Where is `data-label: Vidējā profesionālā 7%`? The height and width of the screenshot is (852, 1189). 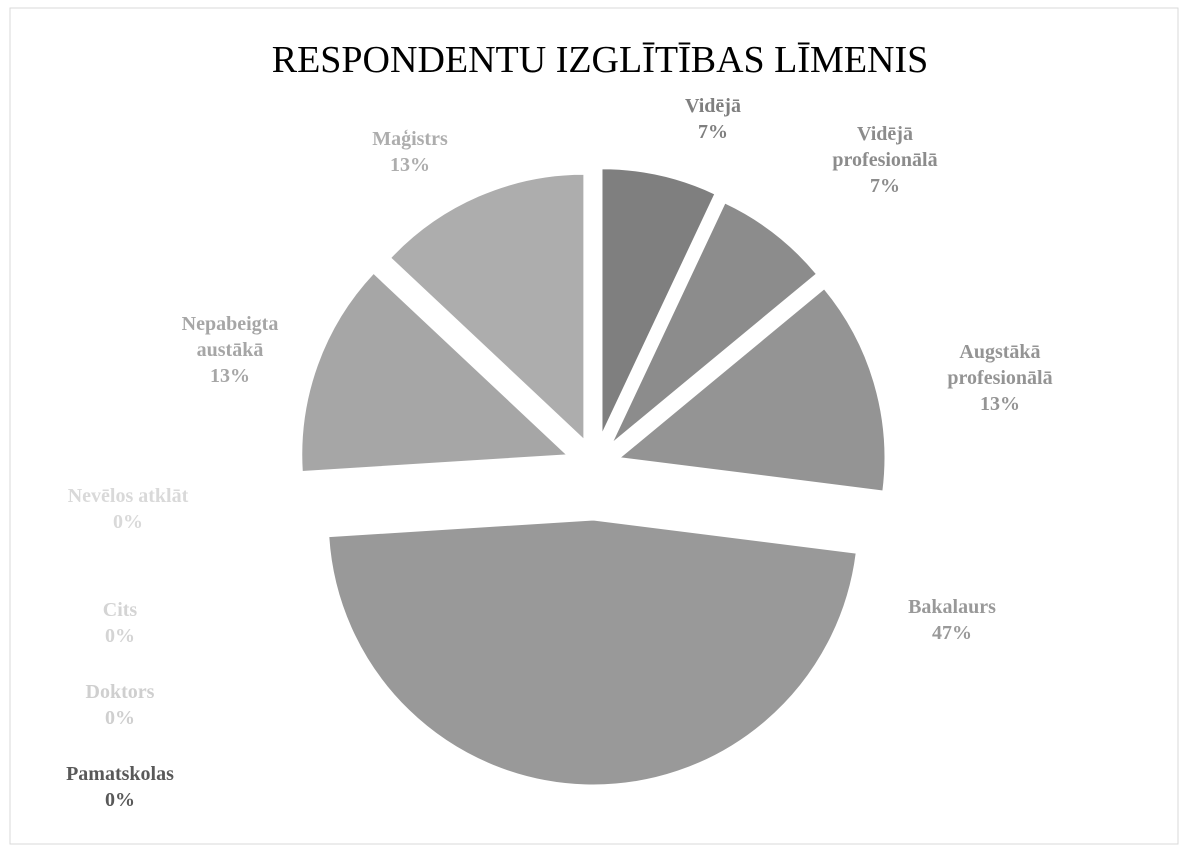 data-label: Vidējā profesionālā 7% is located at coordinates (884, 160).